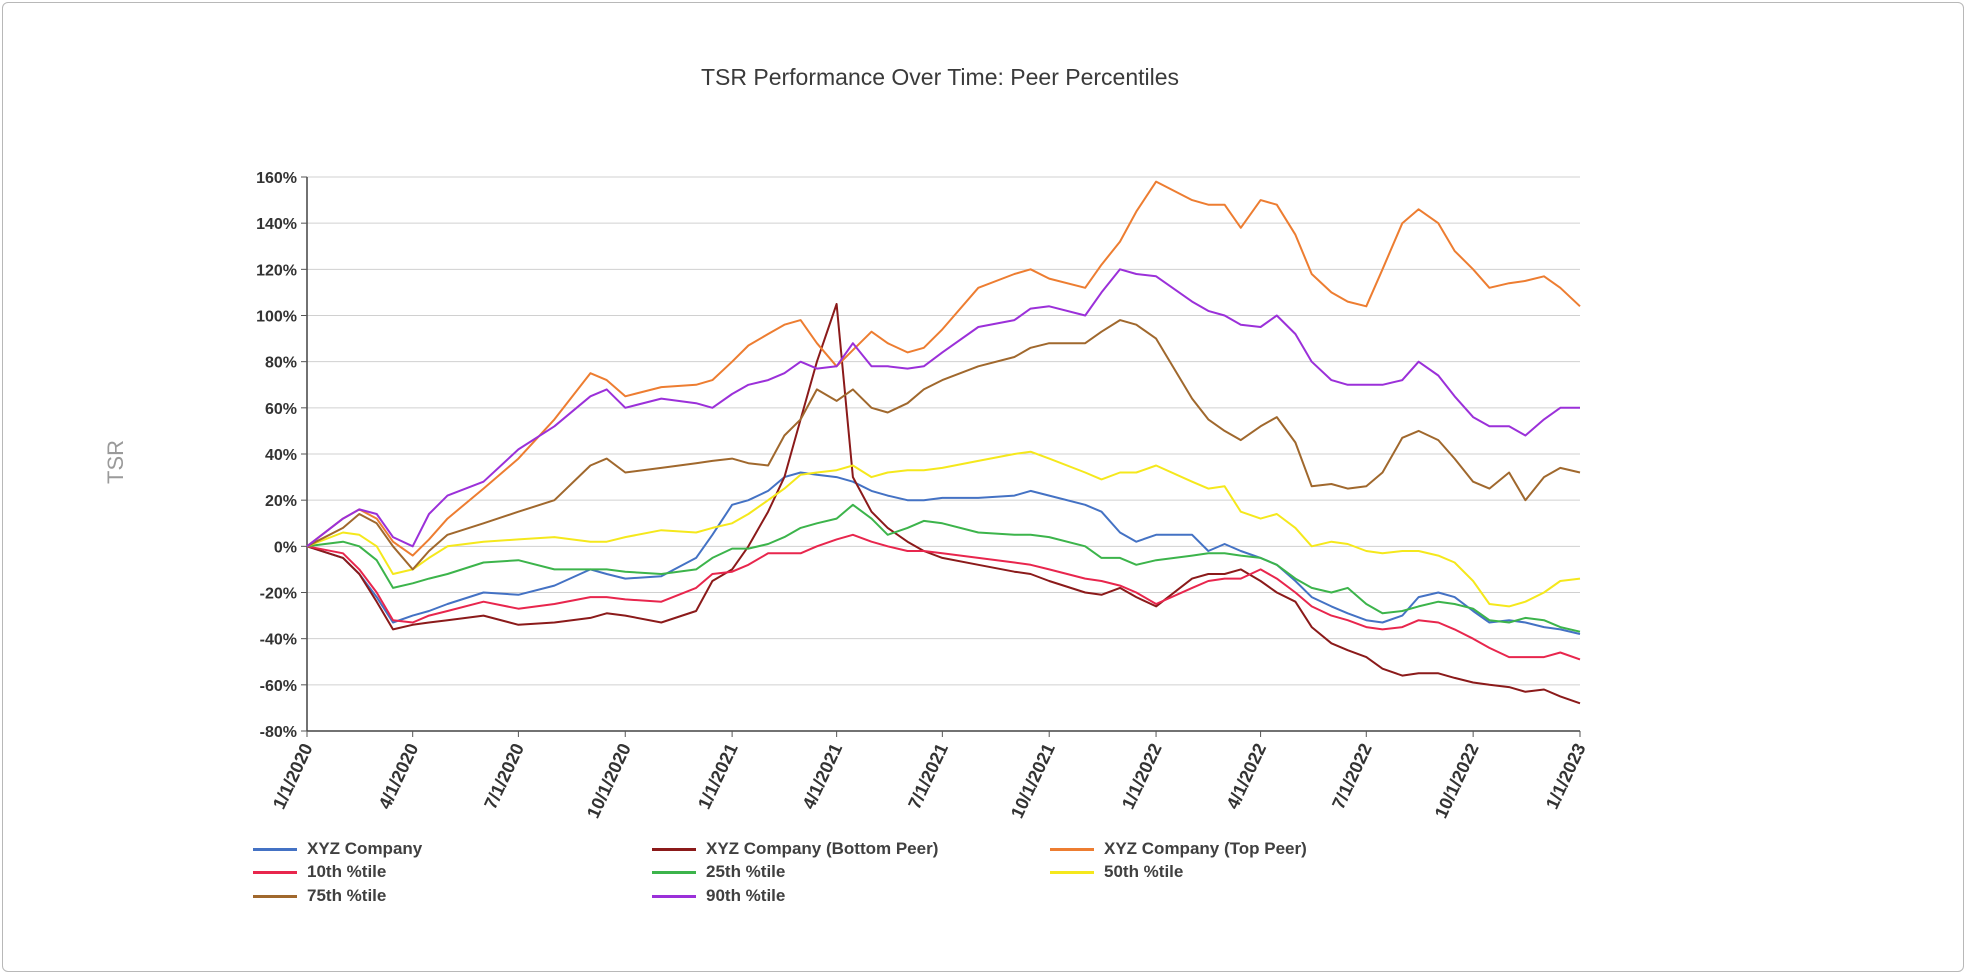 The width and height of the screenshot is (1968, 976). Describe the element at coordinates (276, 224) in the screenshot. I see `y-tick-label: 140%` at that location.